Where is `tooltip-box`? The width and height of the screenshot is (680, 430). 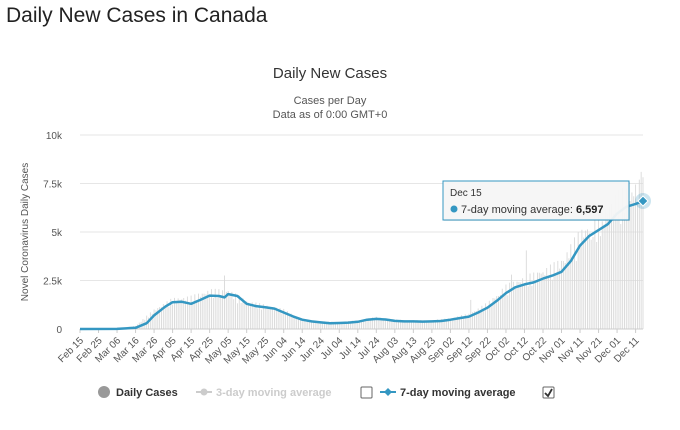 tooltip-box is located at coordinates (536, 200).